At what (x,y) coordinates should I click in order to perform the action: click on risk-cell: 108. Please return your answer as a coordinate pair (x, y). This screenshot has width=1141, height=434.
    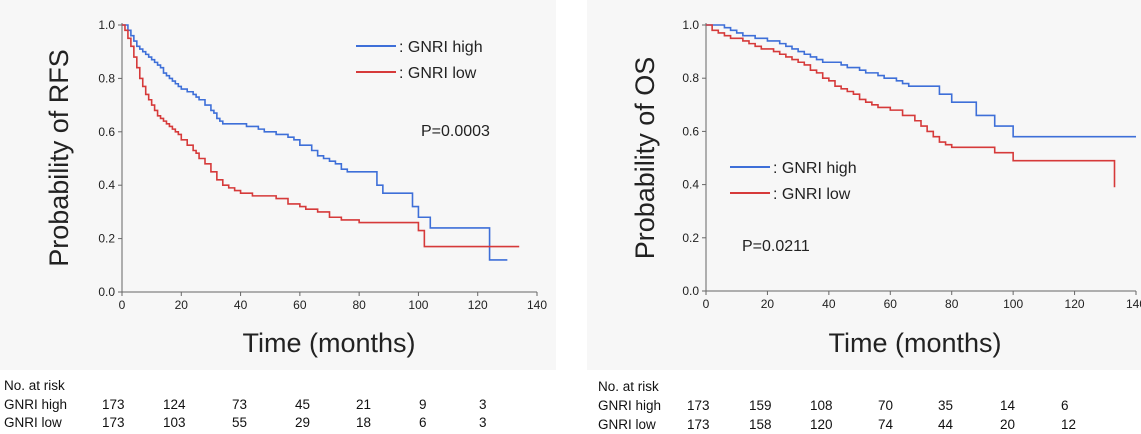
    Looking at the image, I should click on (821, 405).